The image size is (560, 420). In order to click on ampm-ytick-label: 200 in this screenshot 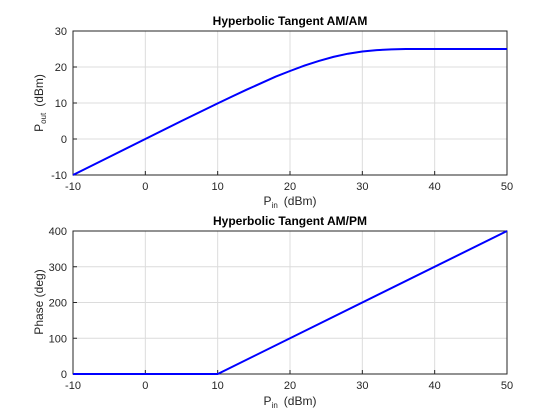, I will do `click(58, 304)`.